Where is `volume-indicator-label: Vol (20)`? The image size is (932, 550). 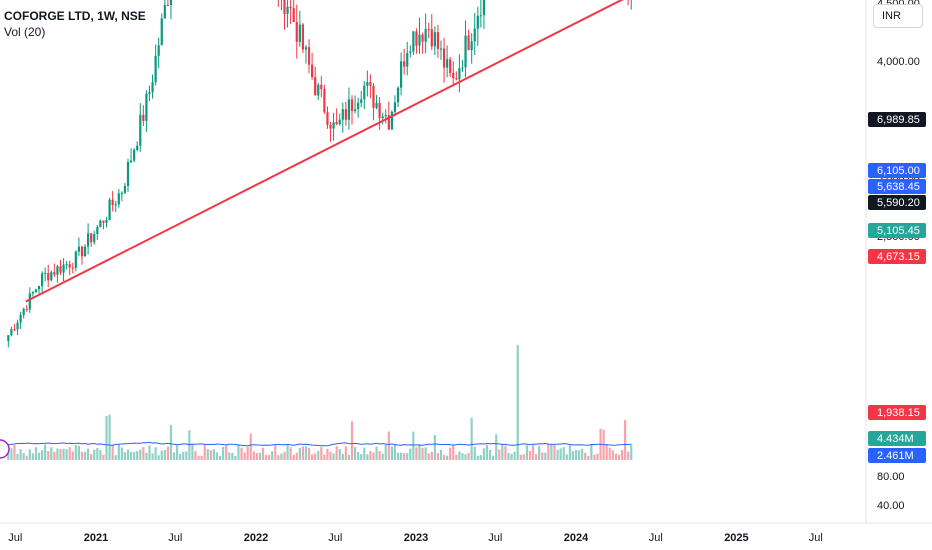 volume-indicator-label: Vol (20) is located at coordinates (25, 32).